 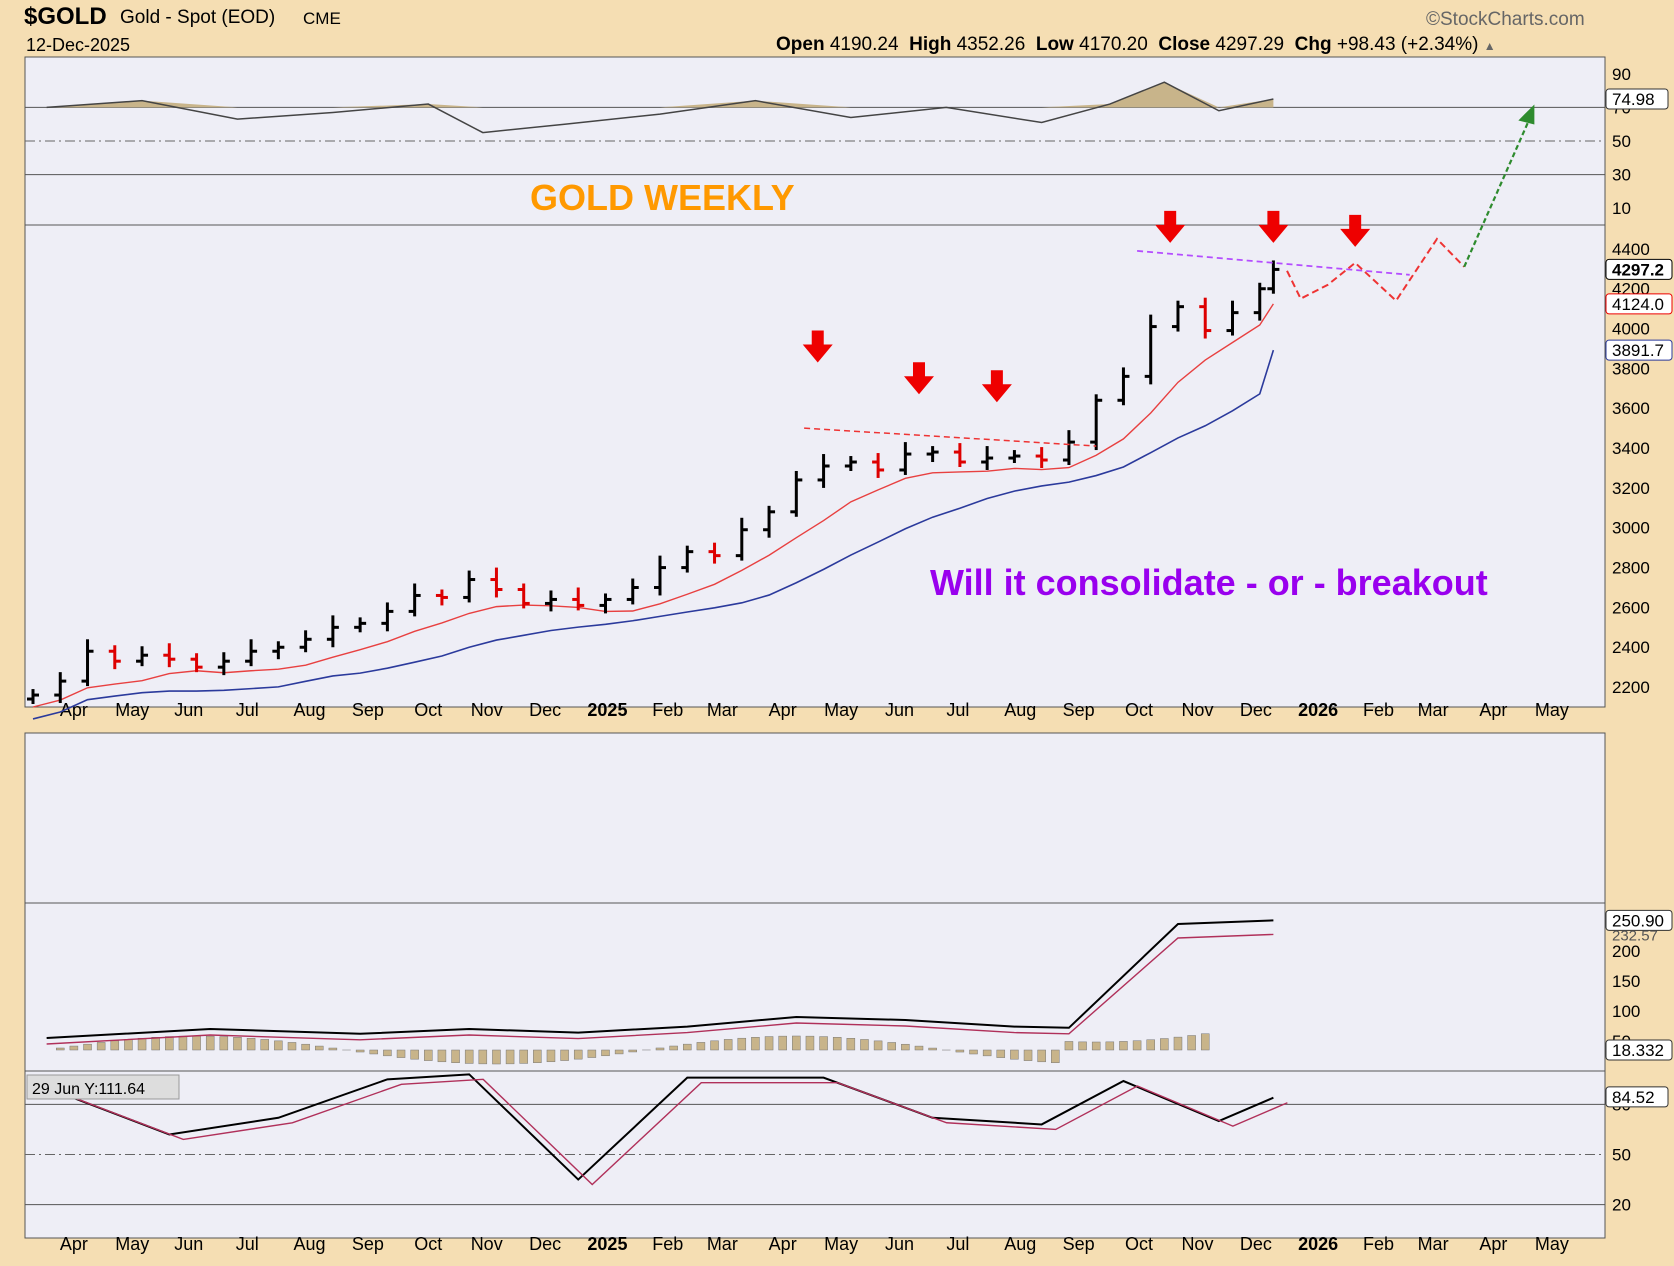 What do you see at coordinates (660, 1127) in the screenshot?
I see `stoch-k-line` at bounding box center [660, 1127].